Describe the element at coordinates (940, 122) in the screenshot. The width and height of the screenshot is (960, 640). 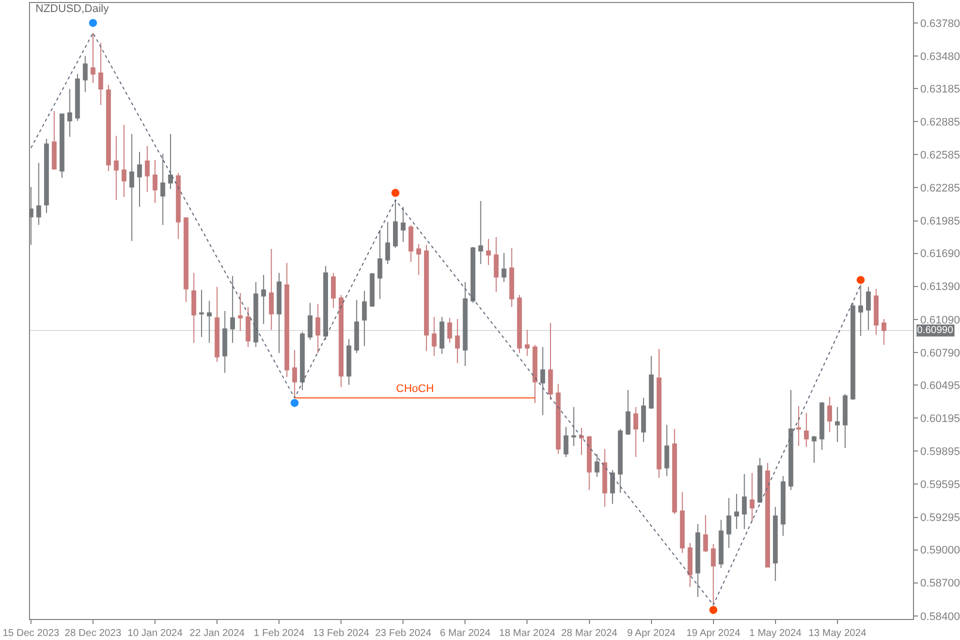
I see `y-tick-label: 0.62885` at that location.